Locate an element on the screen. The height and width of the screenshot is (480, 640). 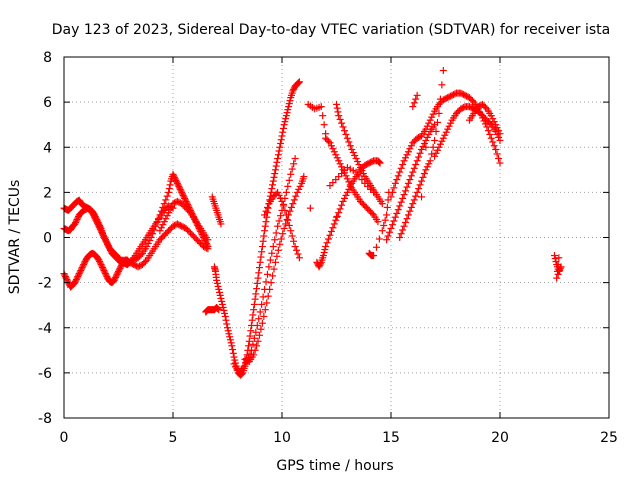
x-tick-label: 0 is located at coordinates (64, 438).